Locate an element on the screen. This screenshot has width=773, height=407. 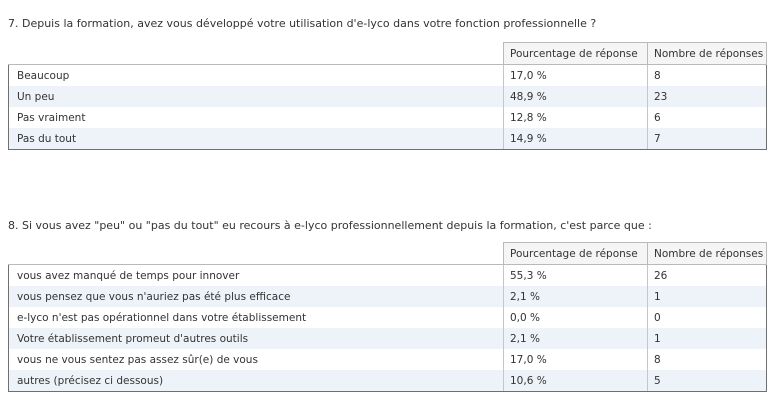
table-row: Pas du tout 14,9 % 7 is located at coordinates (387, 139).